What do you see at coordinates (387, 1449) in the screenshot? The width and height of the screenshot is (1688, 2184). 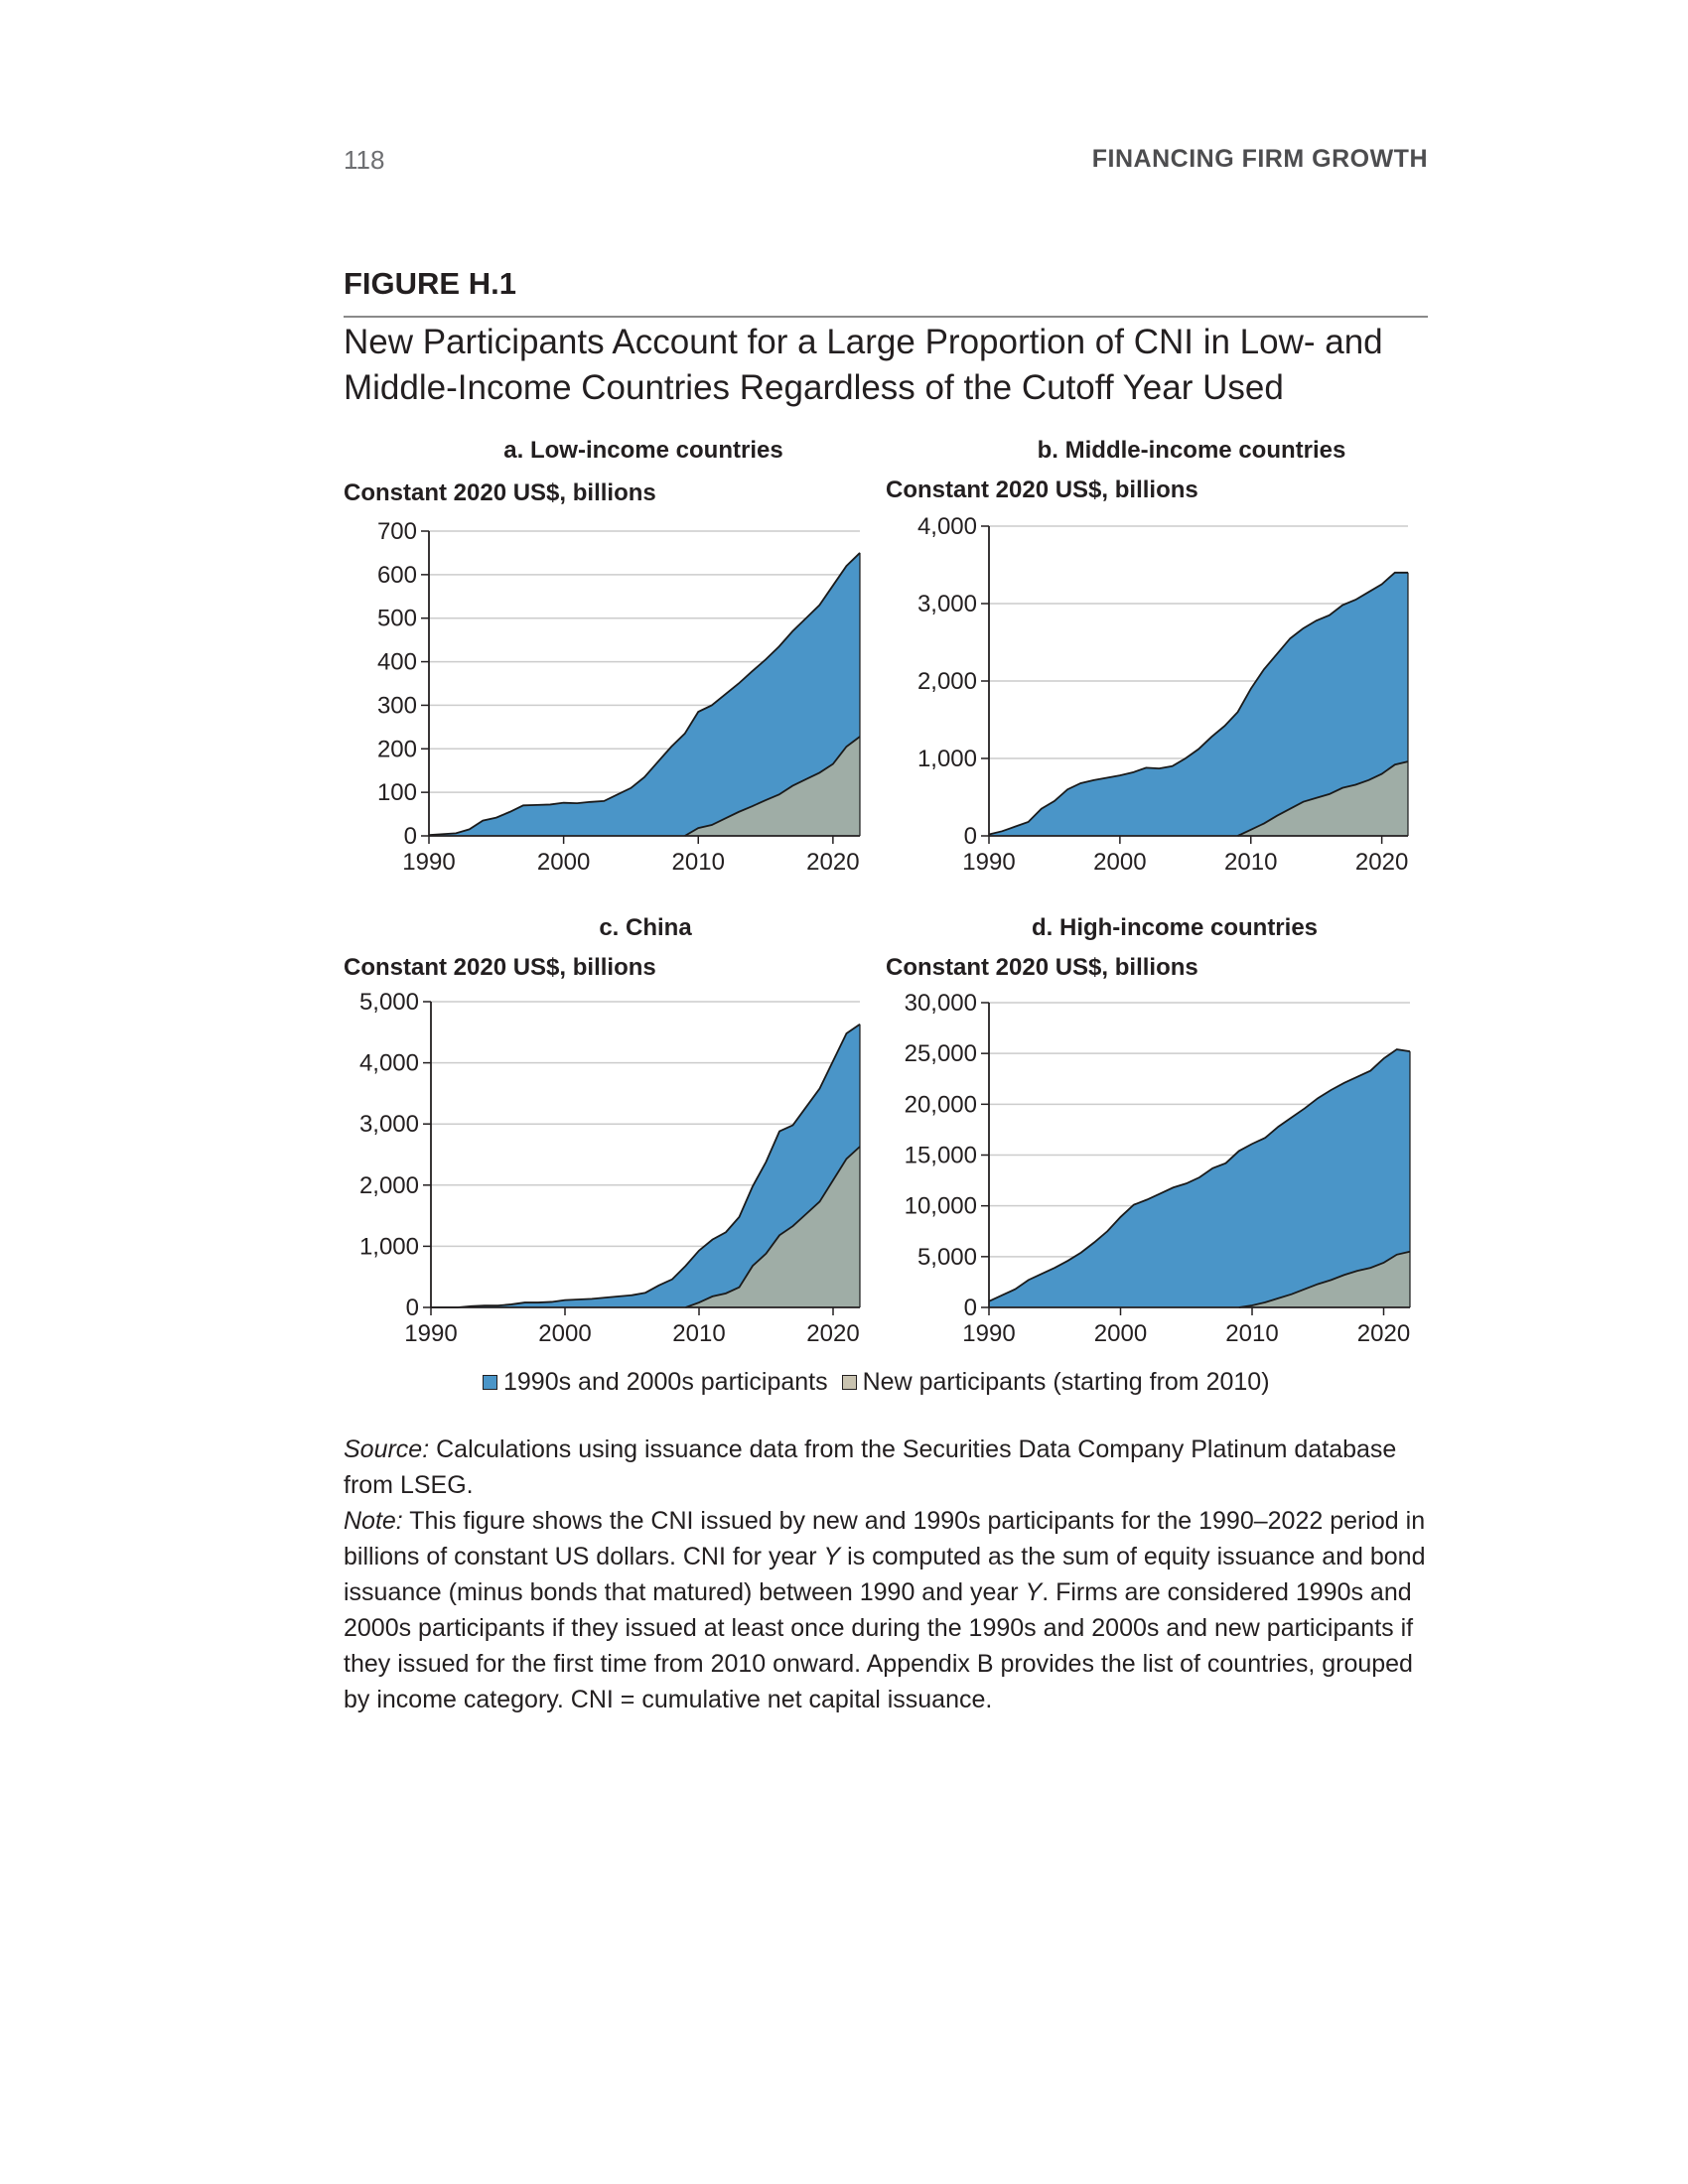 I see `source-label: Source:` at bounding box center [387, 1449].